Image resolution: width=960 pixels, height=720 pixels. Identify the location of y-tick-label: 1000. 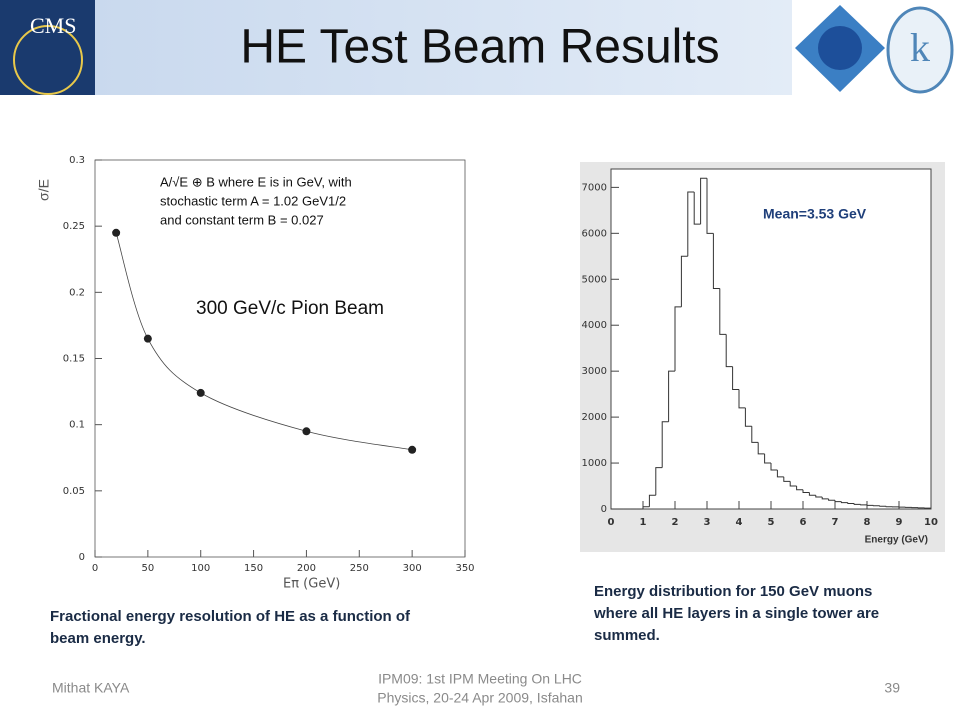
(594, 463).